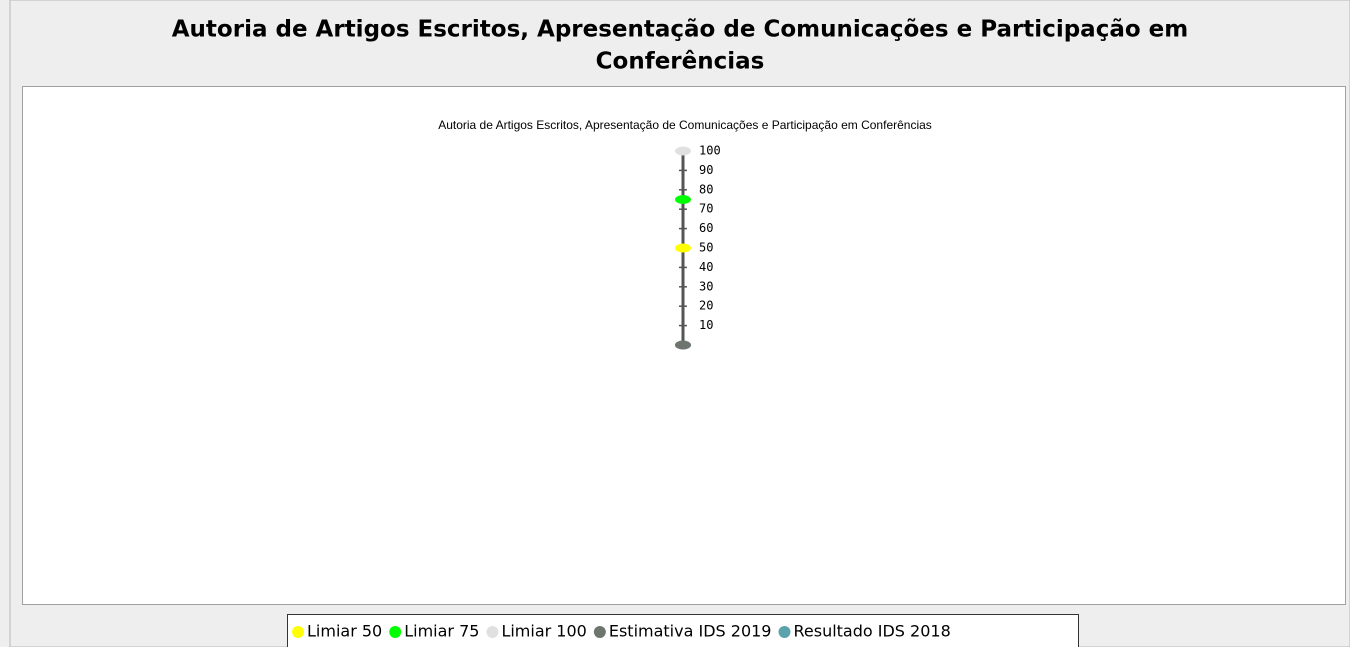  What do you see at coordinates (441, 631) in the screenshot?
I see `legend-label: Limiar 75` at bounding box center [441, 631].